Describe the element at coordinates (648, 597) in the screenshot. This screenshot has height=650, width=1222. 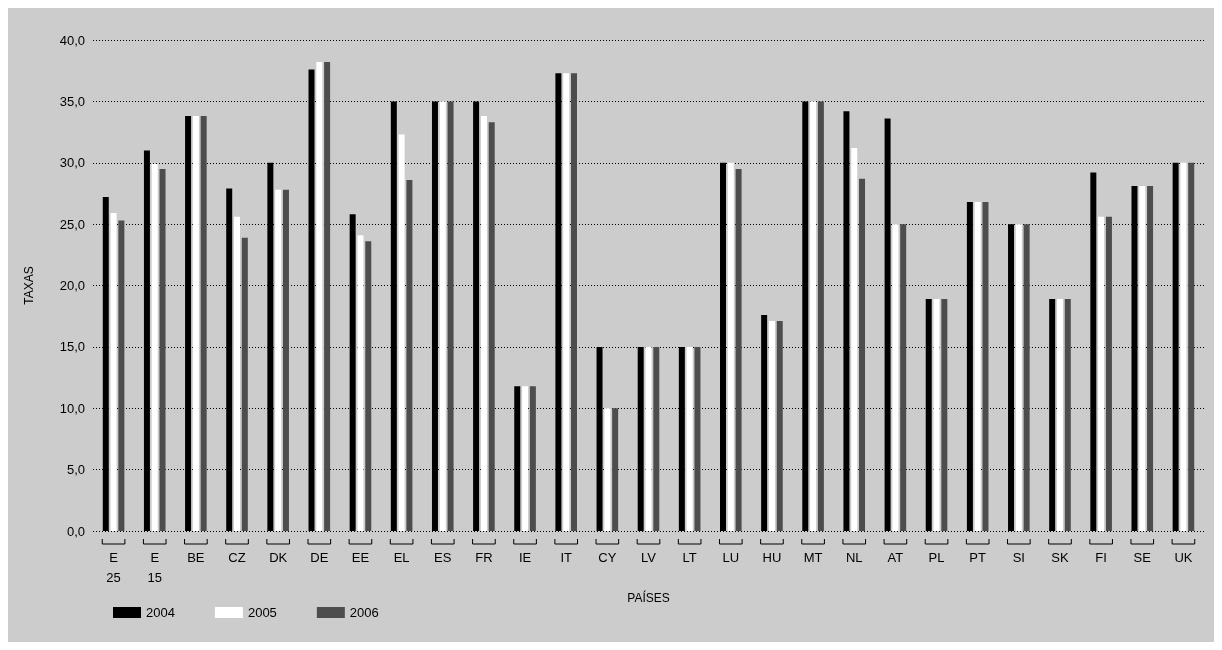
I see `x-axis-title: PAÍSES` at that location.